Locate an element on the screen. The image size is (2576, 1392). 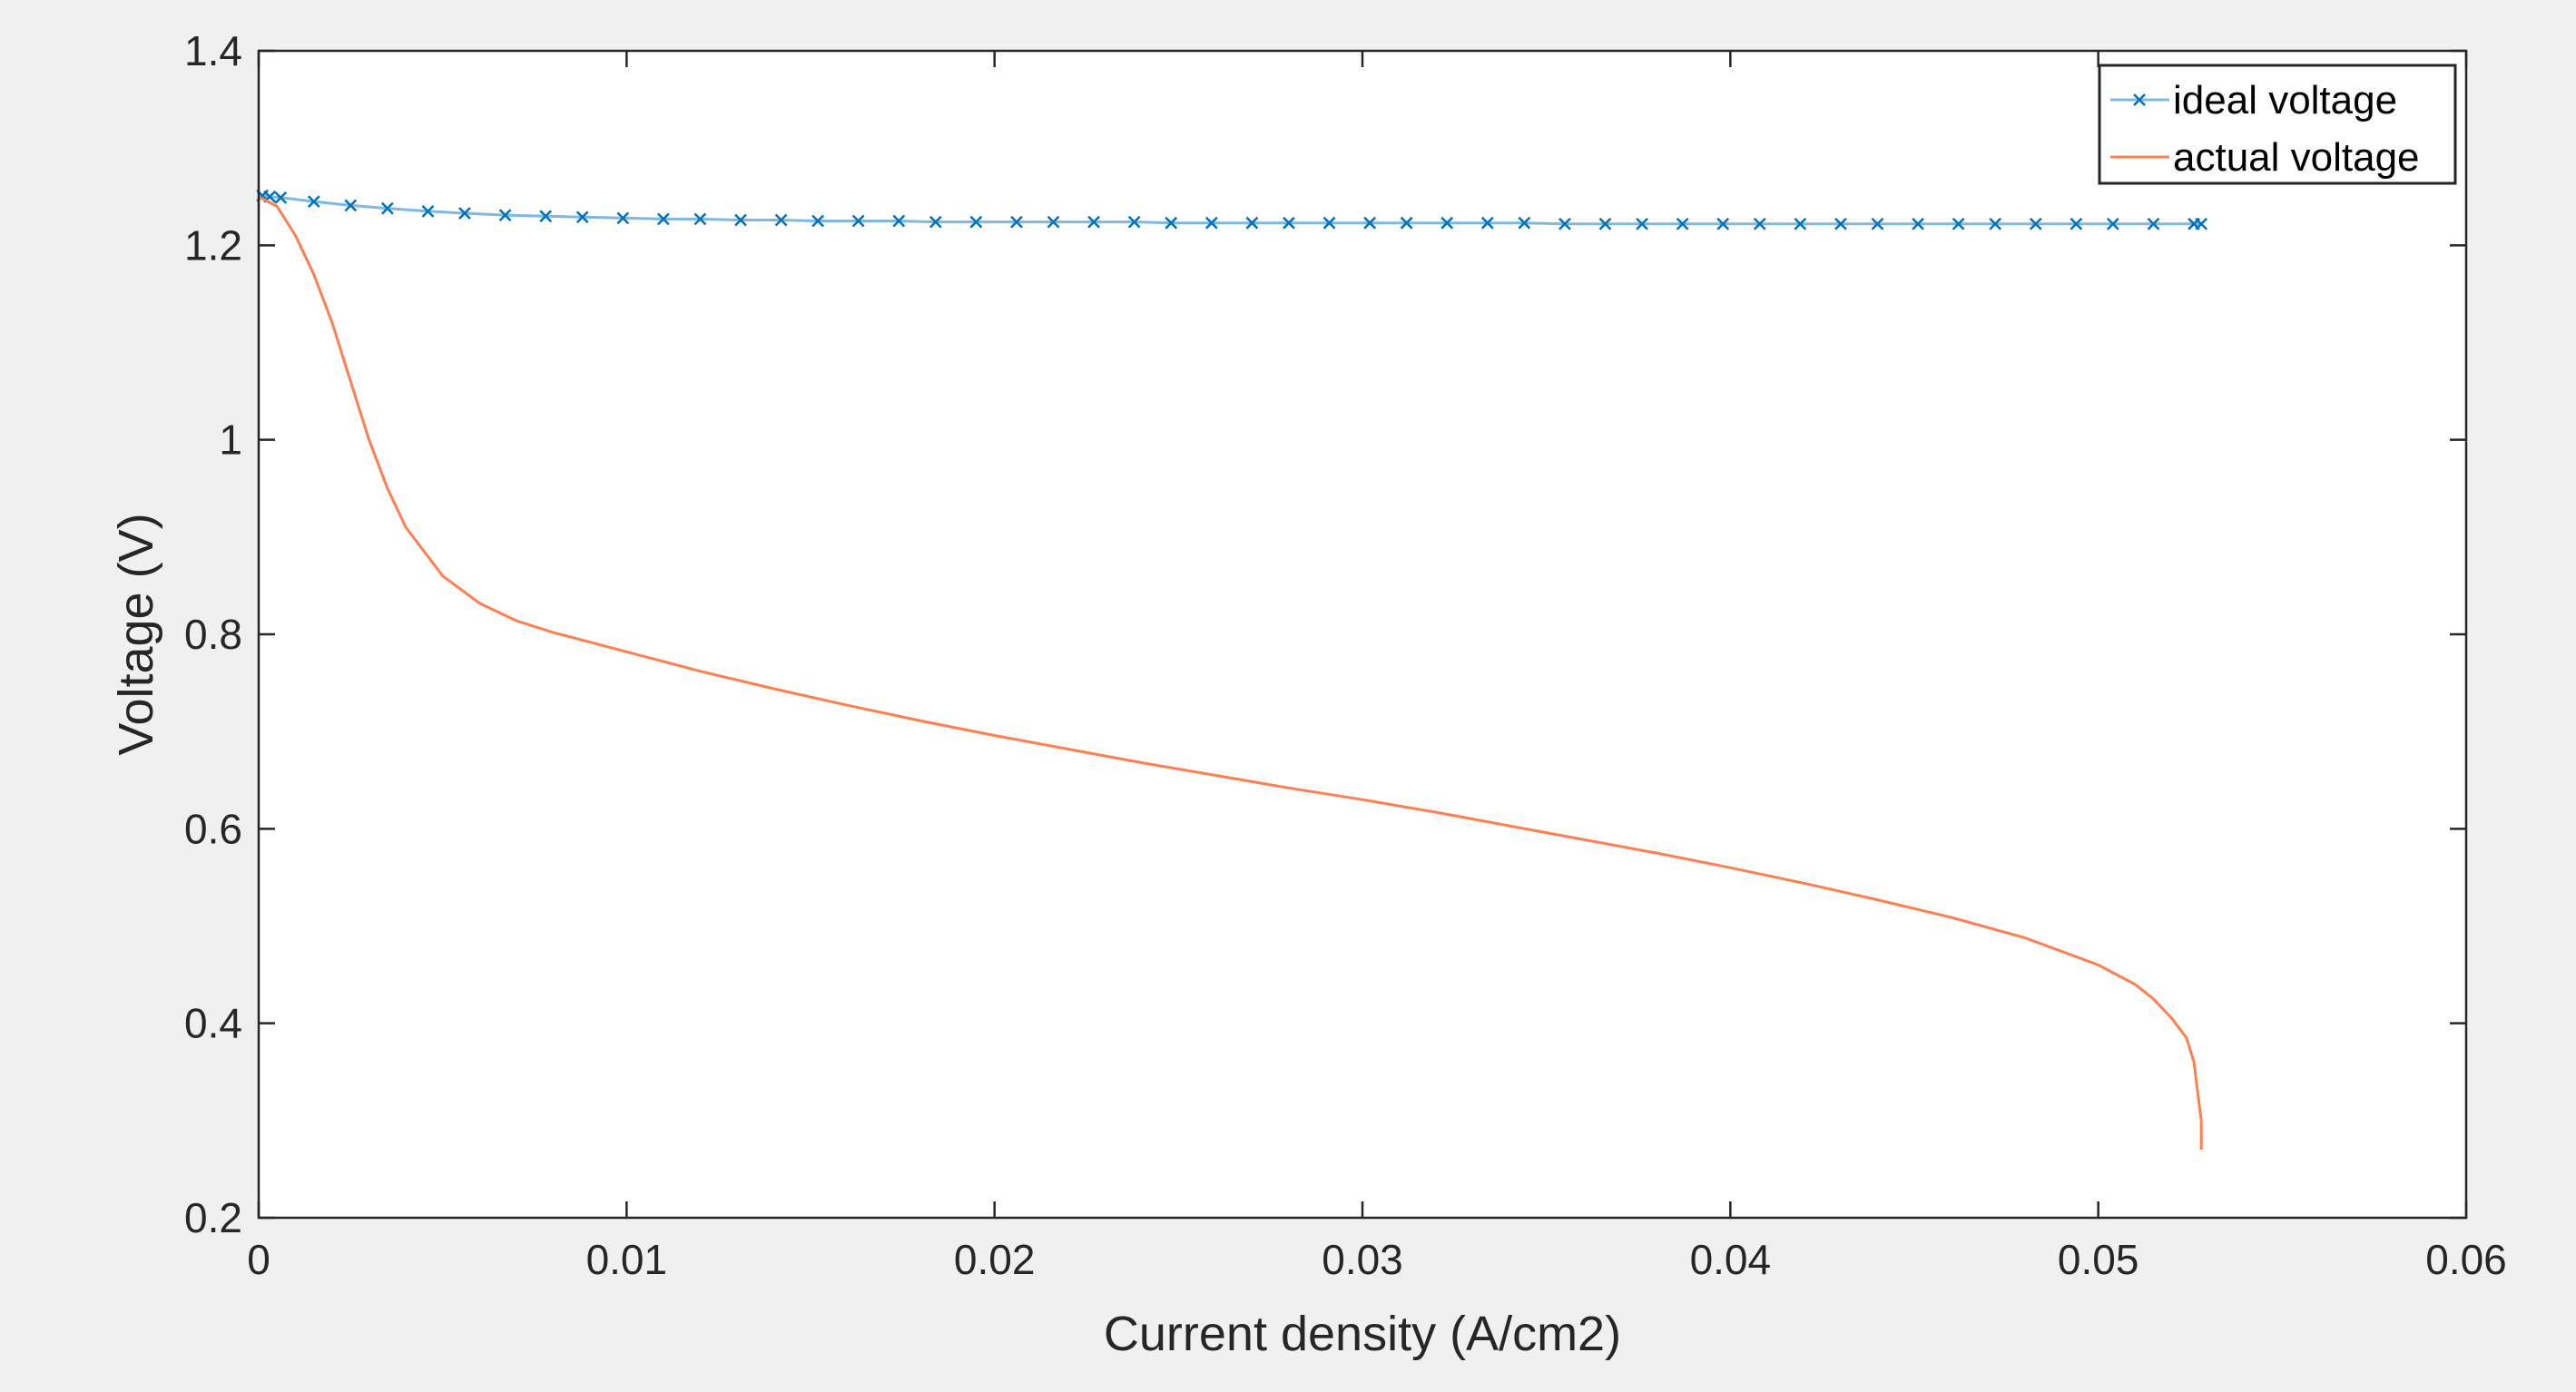
y-tick-label: 0.8 is located at coordinates (213, 634).